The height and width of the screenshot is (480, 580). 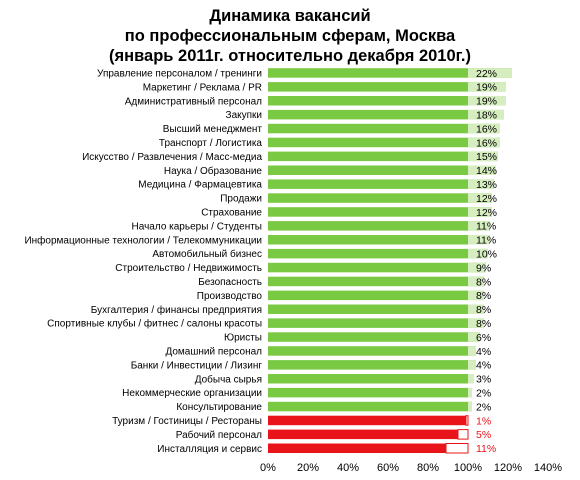 What do you see at coordinates (483, 268) in the screenshot?
I see `data-label: 9%` at bounding box center [483, 268].